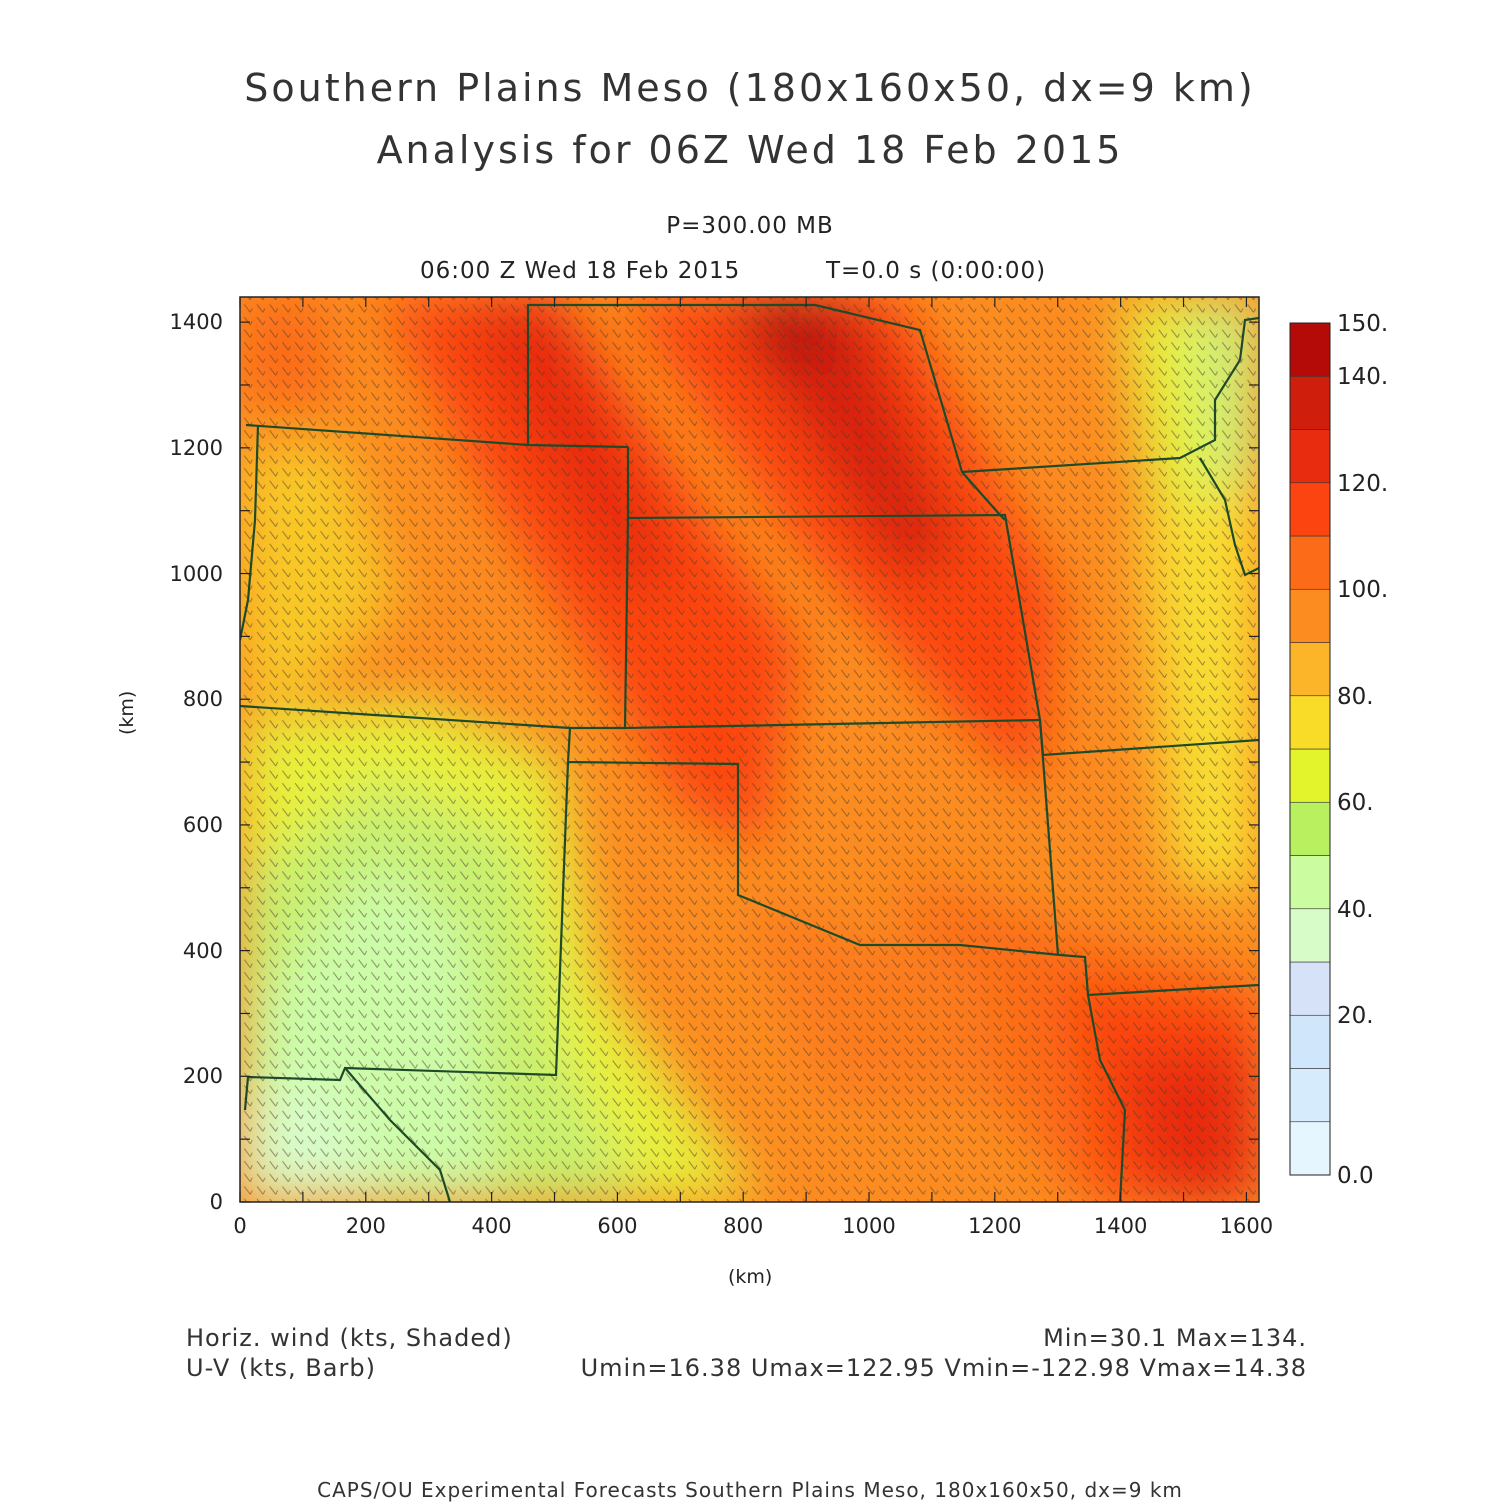 The height and width of the screenshot is (1502, 1500). What do you see at coordinates (1363, 324) in the screenshot?
I see `colorbar-label: 150.` at bounding box center [1363, 324].